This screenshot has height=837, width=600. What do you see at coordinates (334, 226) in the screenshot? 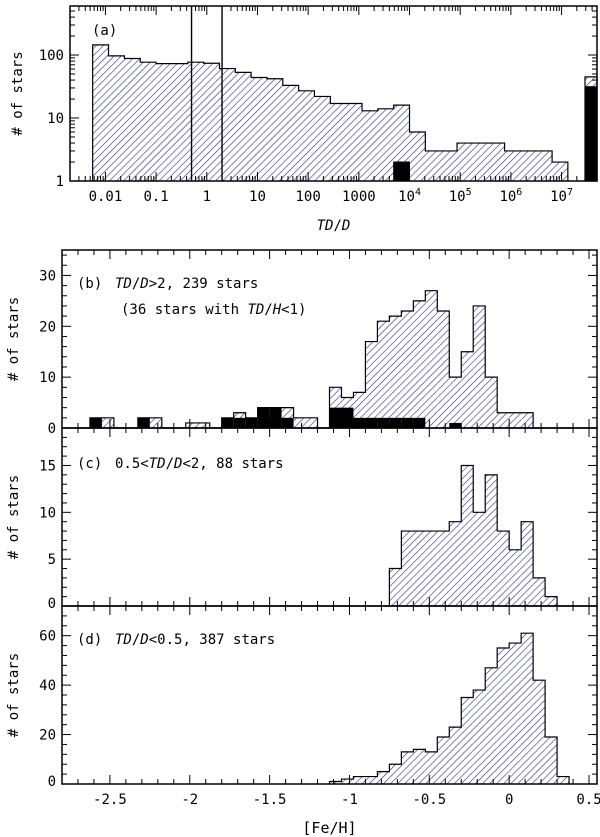
I see `panel-a-xlabel: TD/D` at bounding box center [334, 226].